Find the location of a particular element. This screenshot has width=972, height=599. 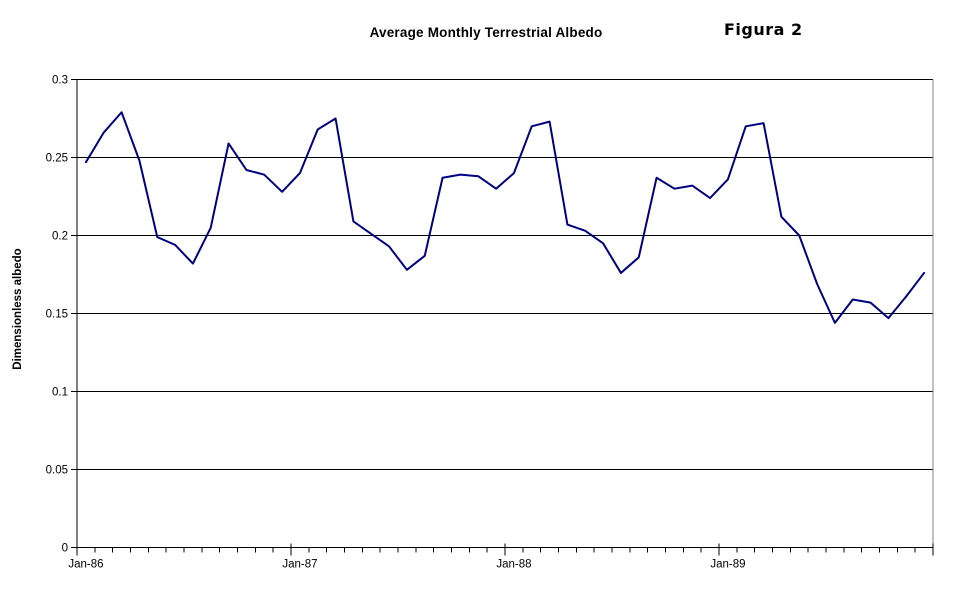

x-tick-label: Jan-87 is located at coordinates (299, 565).